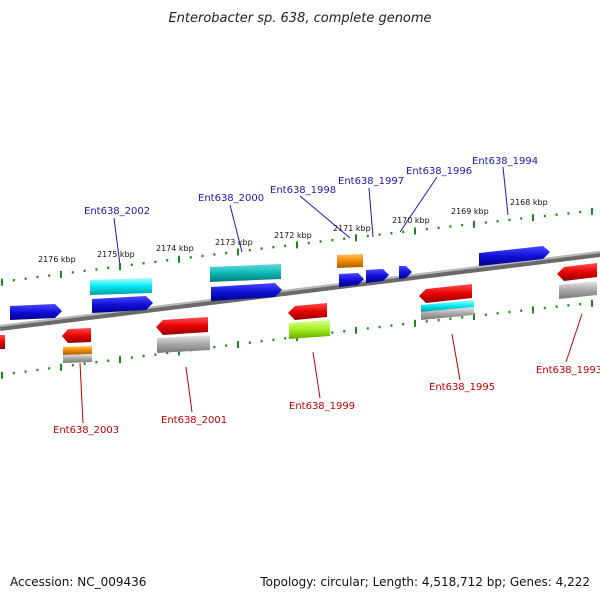  What do you see at coordinates (231, 198) in the screenshot?
I see `gene-label: Ent638_2000` at bounding box center [231, 198].